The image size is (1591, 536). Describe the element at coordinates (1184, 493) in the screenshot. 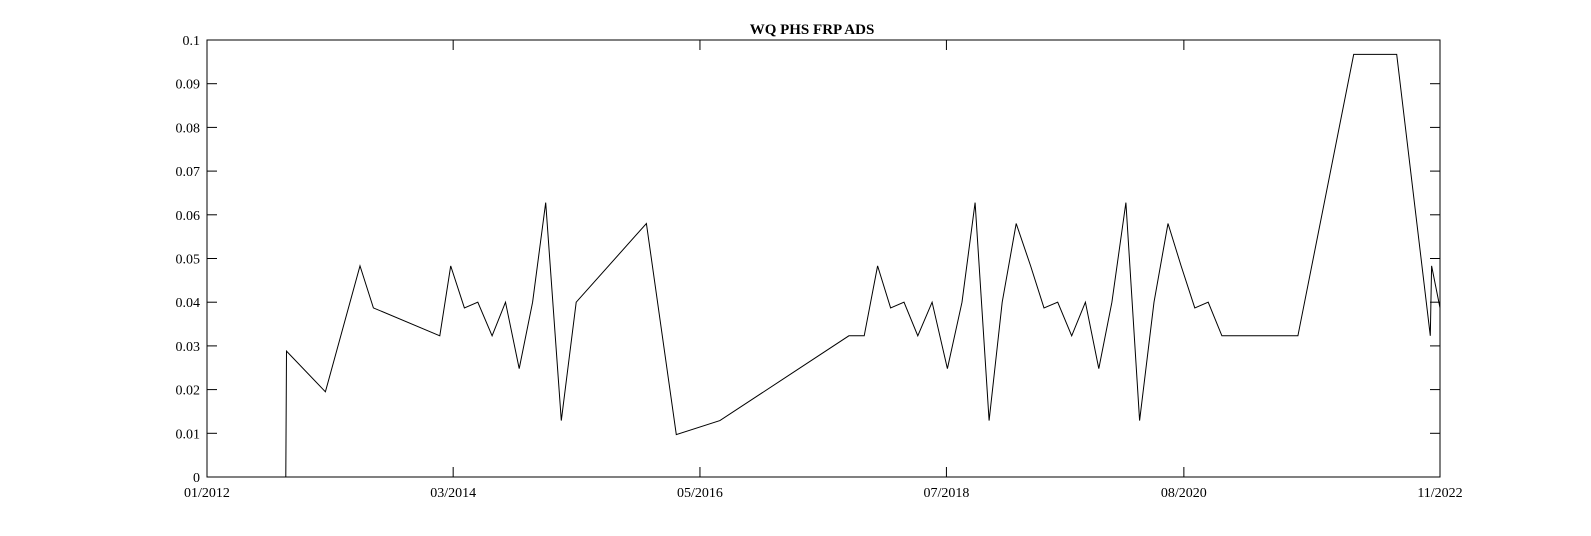

I see `x-tick-label: 08/2020` at that location.